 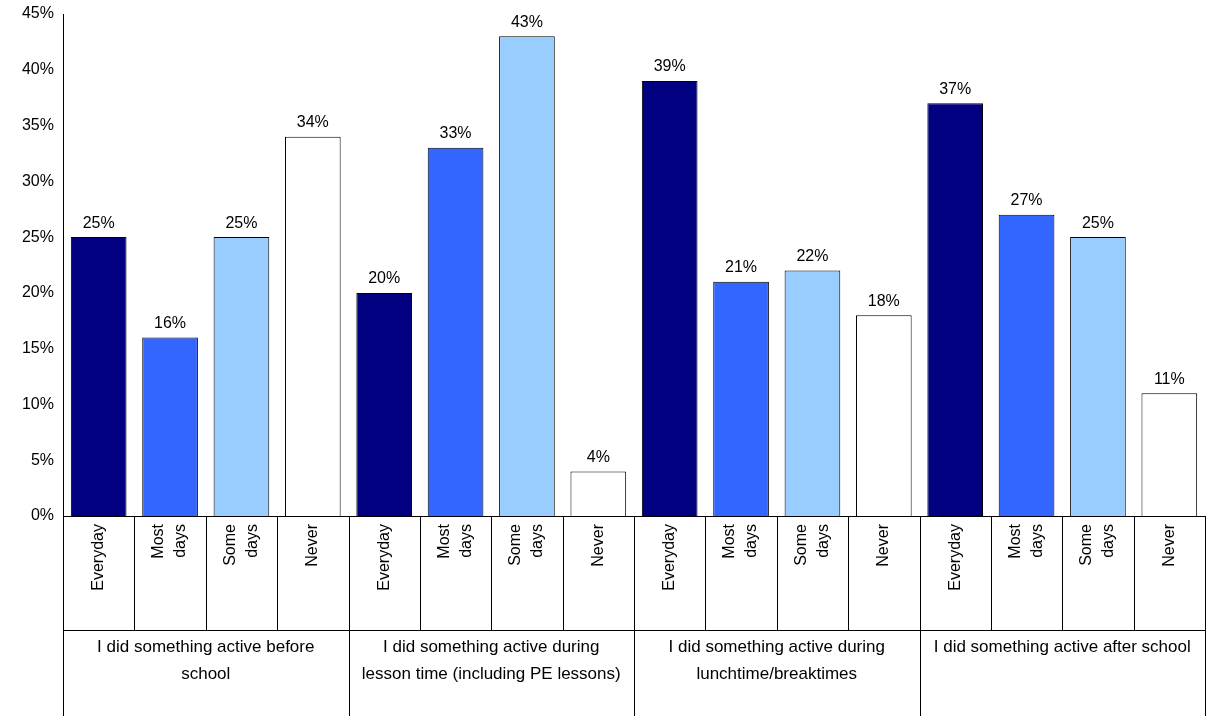 What do you see at coordinates (37, 13) in the screenshot?
I see `y-tick-label: 45%` at bounding box center [37, 13].